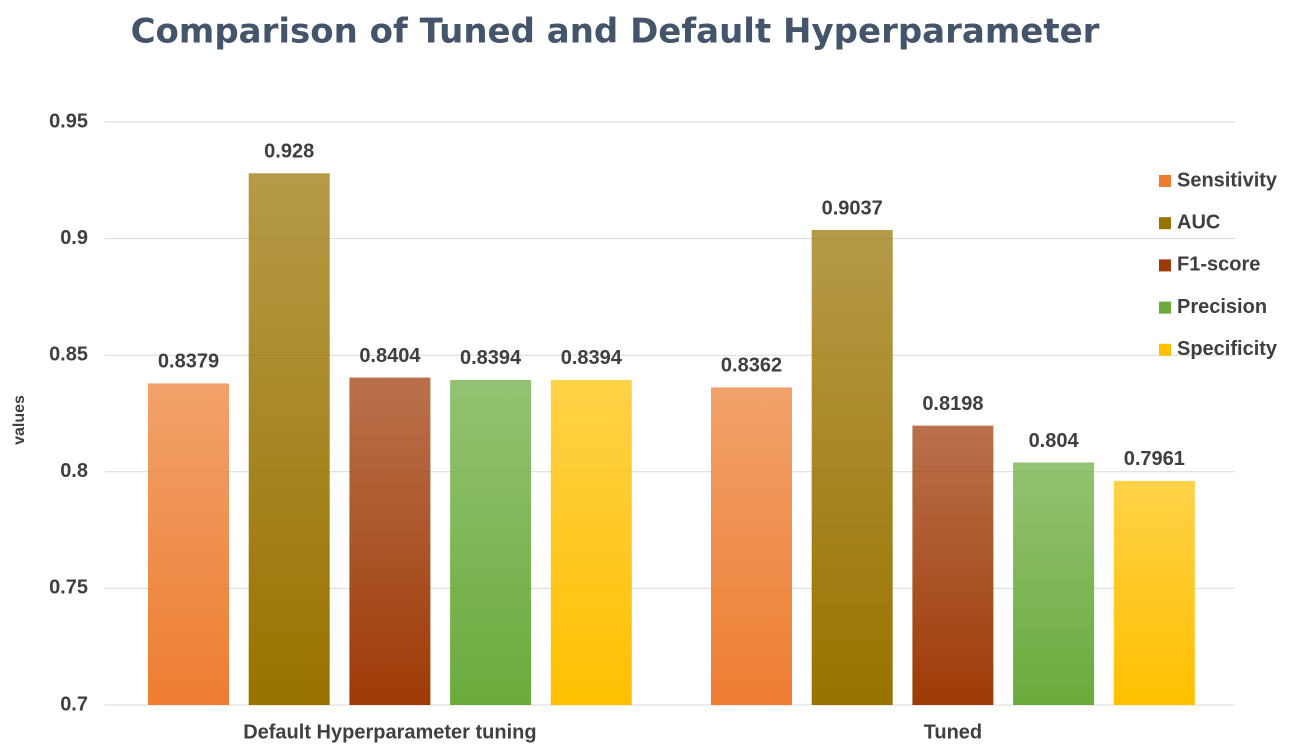 This screenshot has height=745, width=1306. Describe the element at coordinates (1054, 441) in the screenshot. I see `value-label: 0.804` at that location.